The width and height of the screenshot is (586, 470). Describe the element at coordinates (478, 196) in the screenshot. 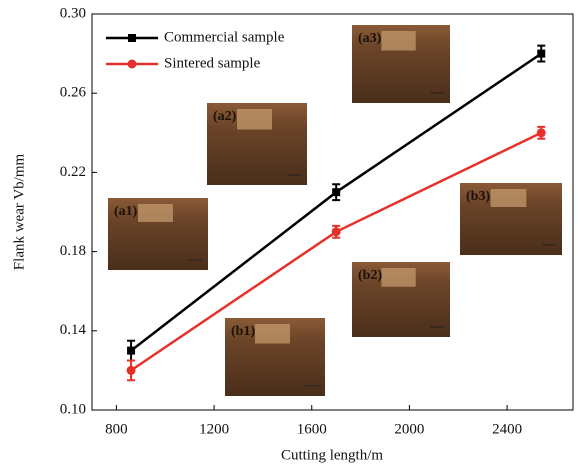

I see `inset-label: (b3)` at that location.